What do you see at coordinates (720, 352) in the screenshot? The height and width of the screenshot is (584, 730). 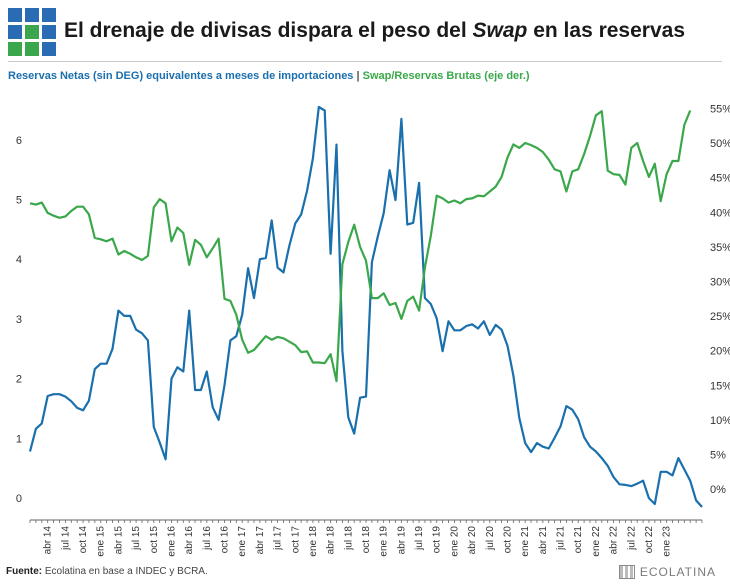 I see `y-right-tick-label: 20%` at bounding box center [720, 352].